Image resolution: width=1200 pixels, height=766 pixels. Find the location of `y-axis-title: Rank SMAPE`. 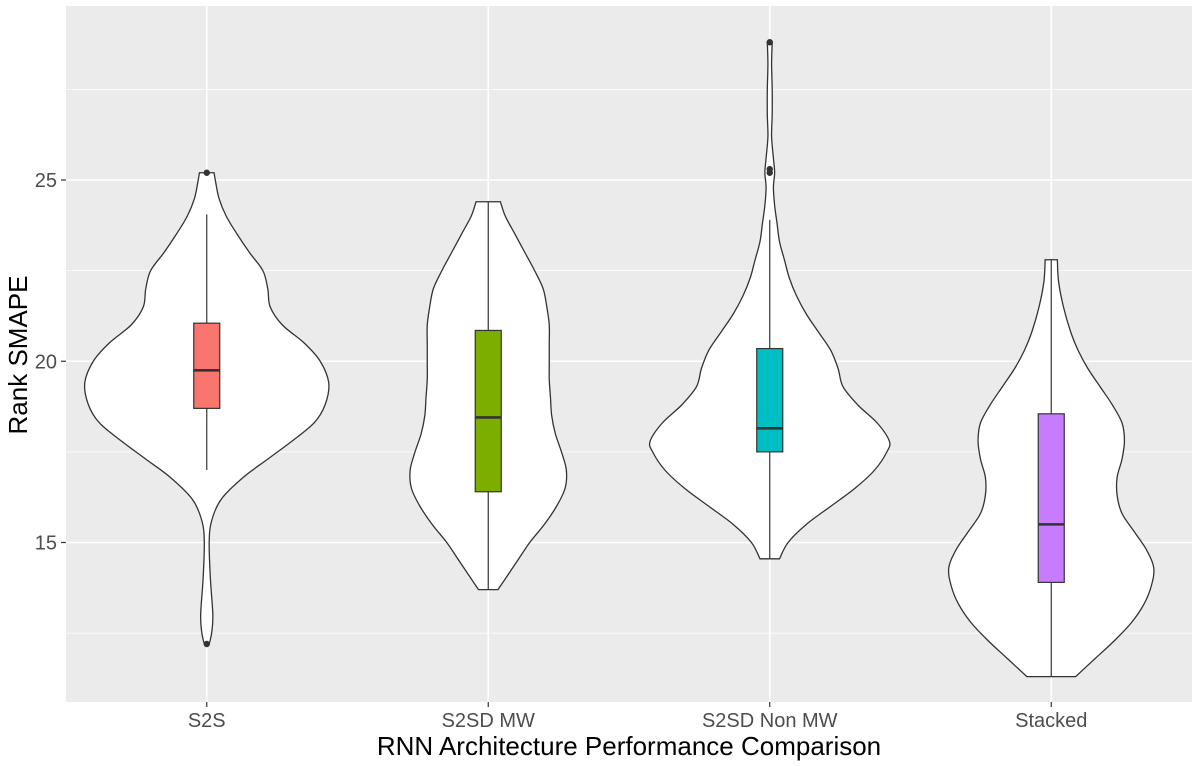

y-axis-title: Rank SMAPE is located at coordinates (18, 355).